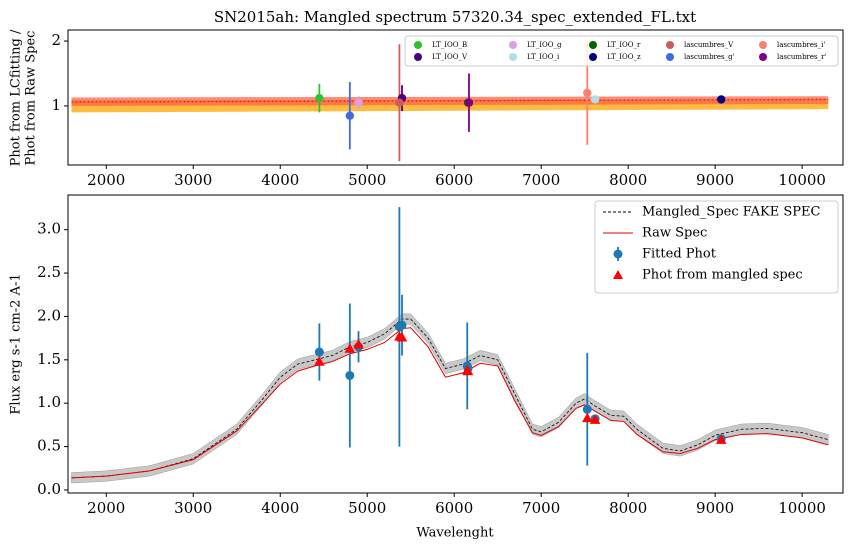  I want to click on legend-label: Raw Spec, so click(674, 233).